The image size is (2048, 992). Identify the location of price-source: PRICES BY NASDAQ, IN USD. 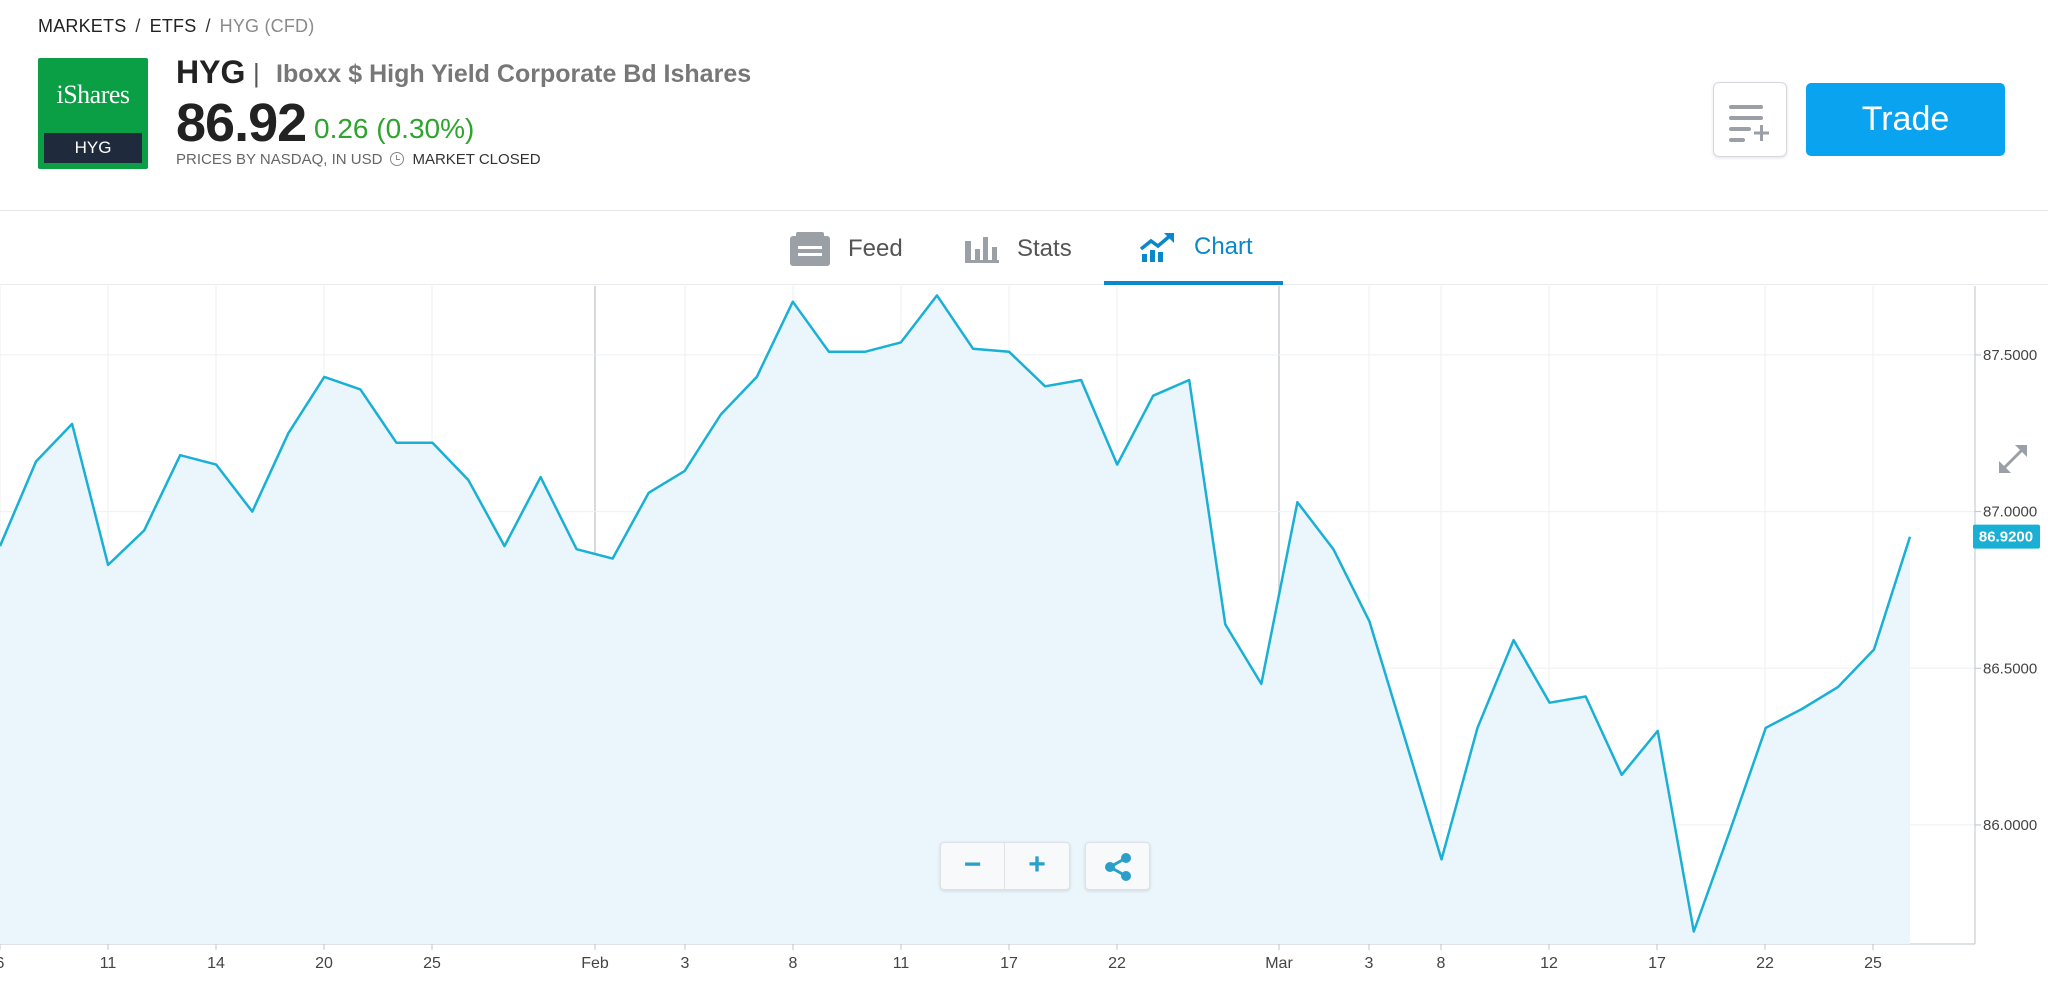
(279, 159).